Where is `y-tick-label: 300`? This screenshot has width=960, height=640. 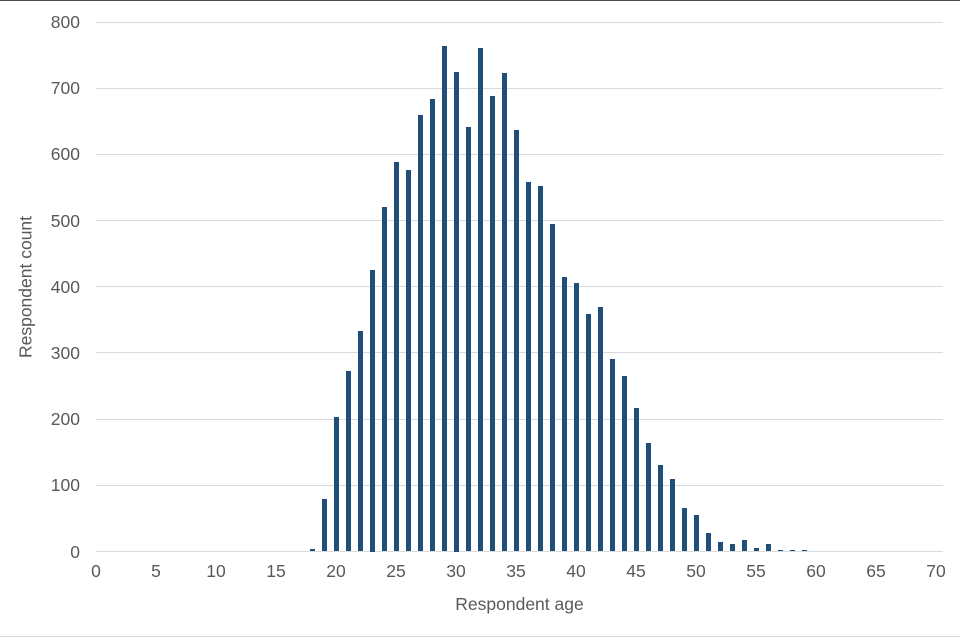
y-tick-label: 300 is located at coordinates (65, 352).